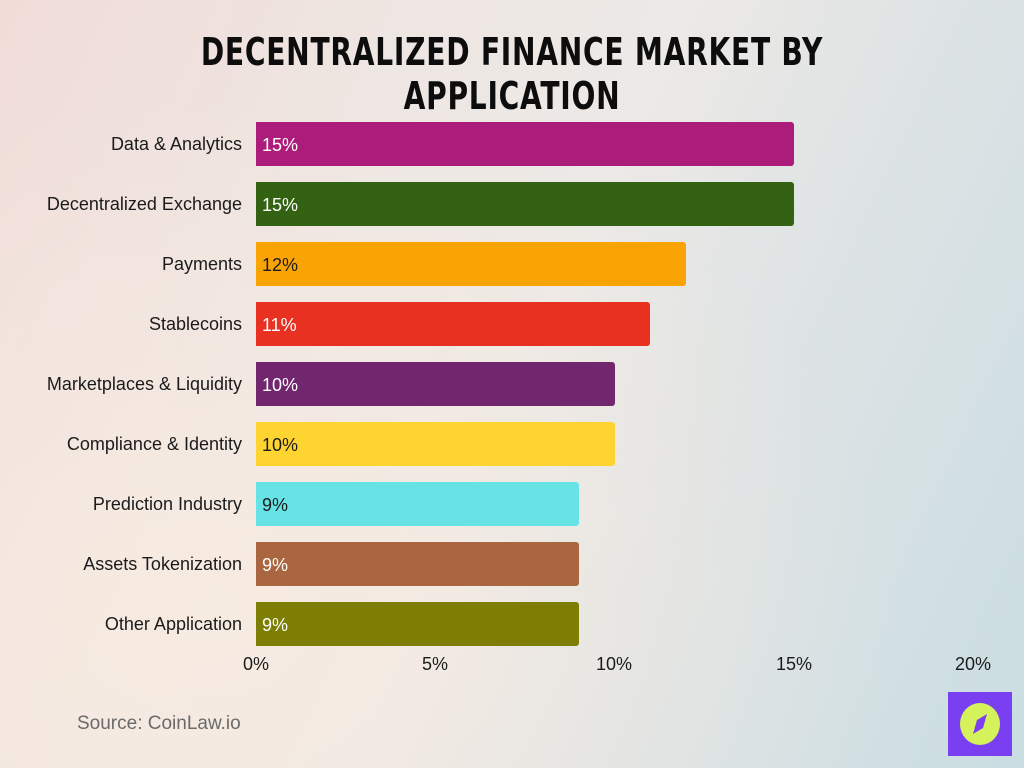 The height and width of the screenshot is (768, 1024). I want to click on bar-row-marketplaces-liquidity: Marketplaces & Liquidity 10%, so click(512, 384).